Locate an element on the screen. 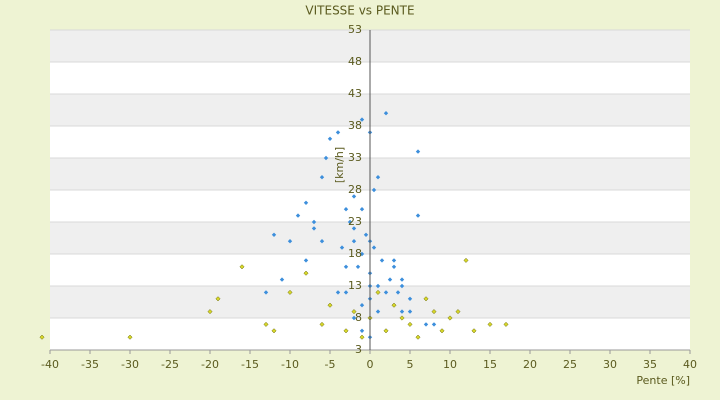 The width and height of the screenshot is (720, 400). x-tick-label: 40 is located at coordinates (690, 364).